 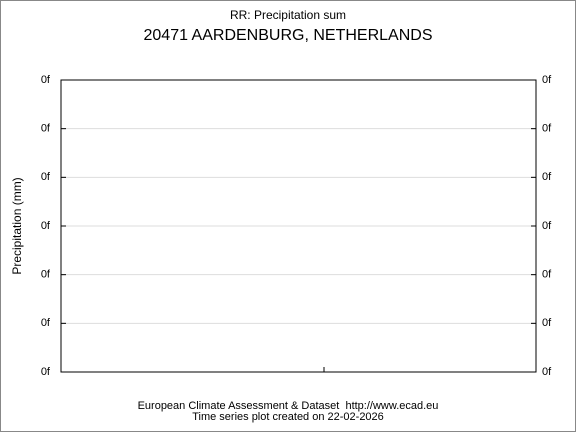 What do you see at coordinates (288, 35) in the screenshot?
I see `chart-subtitle: 20471 AARDENBURG, NETHERLANDS` at bounding box center [288, 35].